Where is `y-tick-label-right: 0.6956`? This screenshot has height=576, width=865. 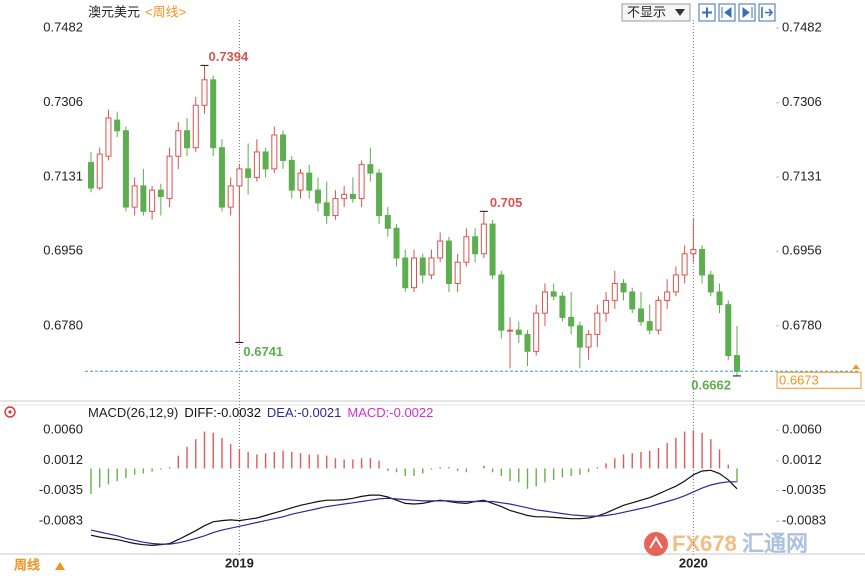 y-tick-label-right: 0.6956 is located at coordinates (802, 250).